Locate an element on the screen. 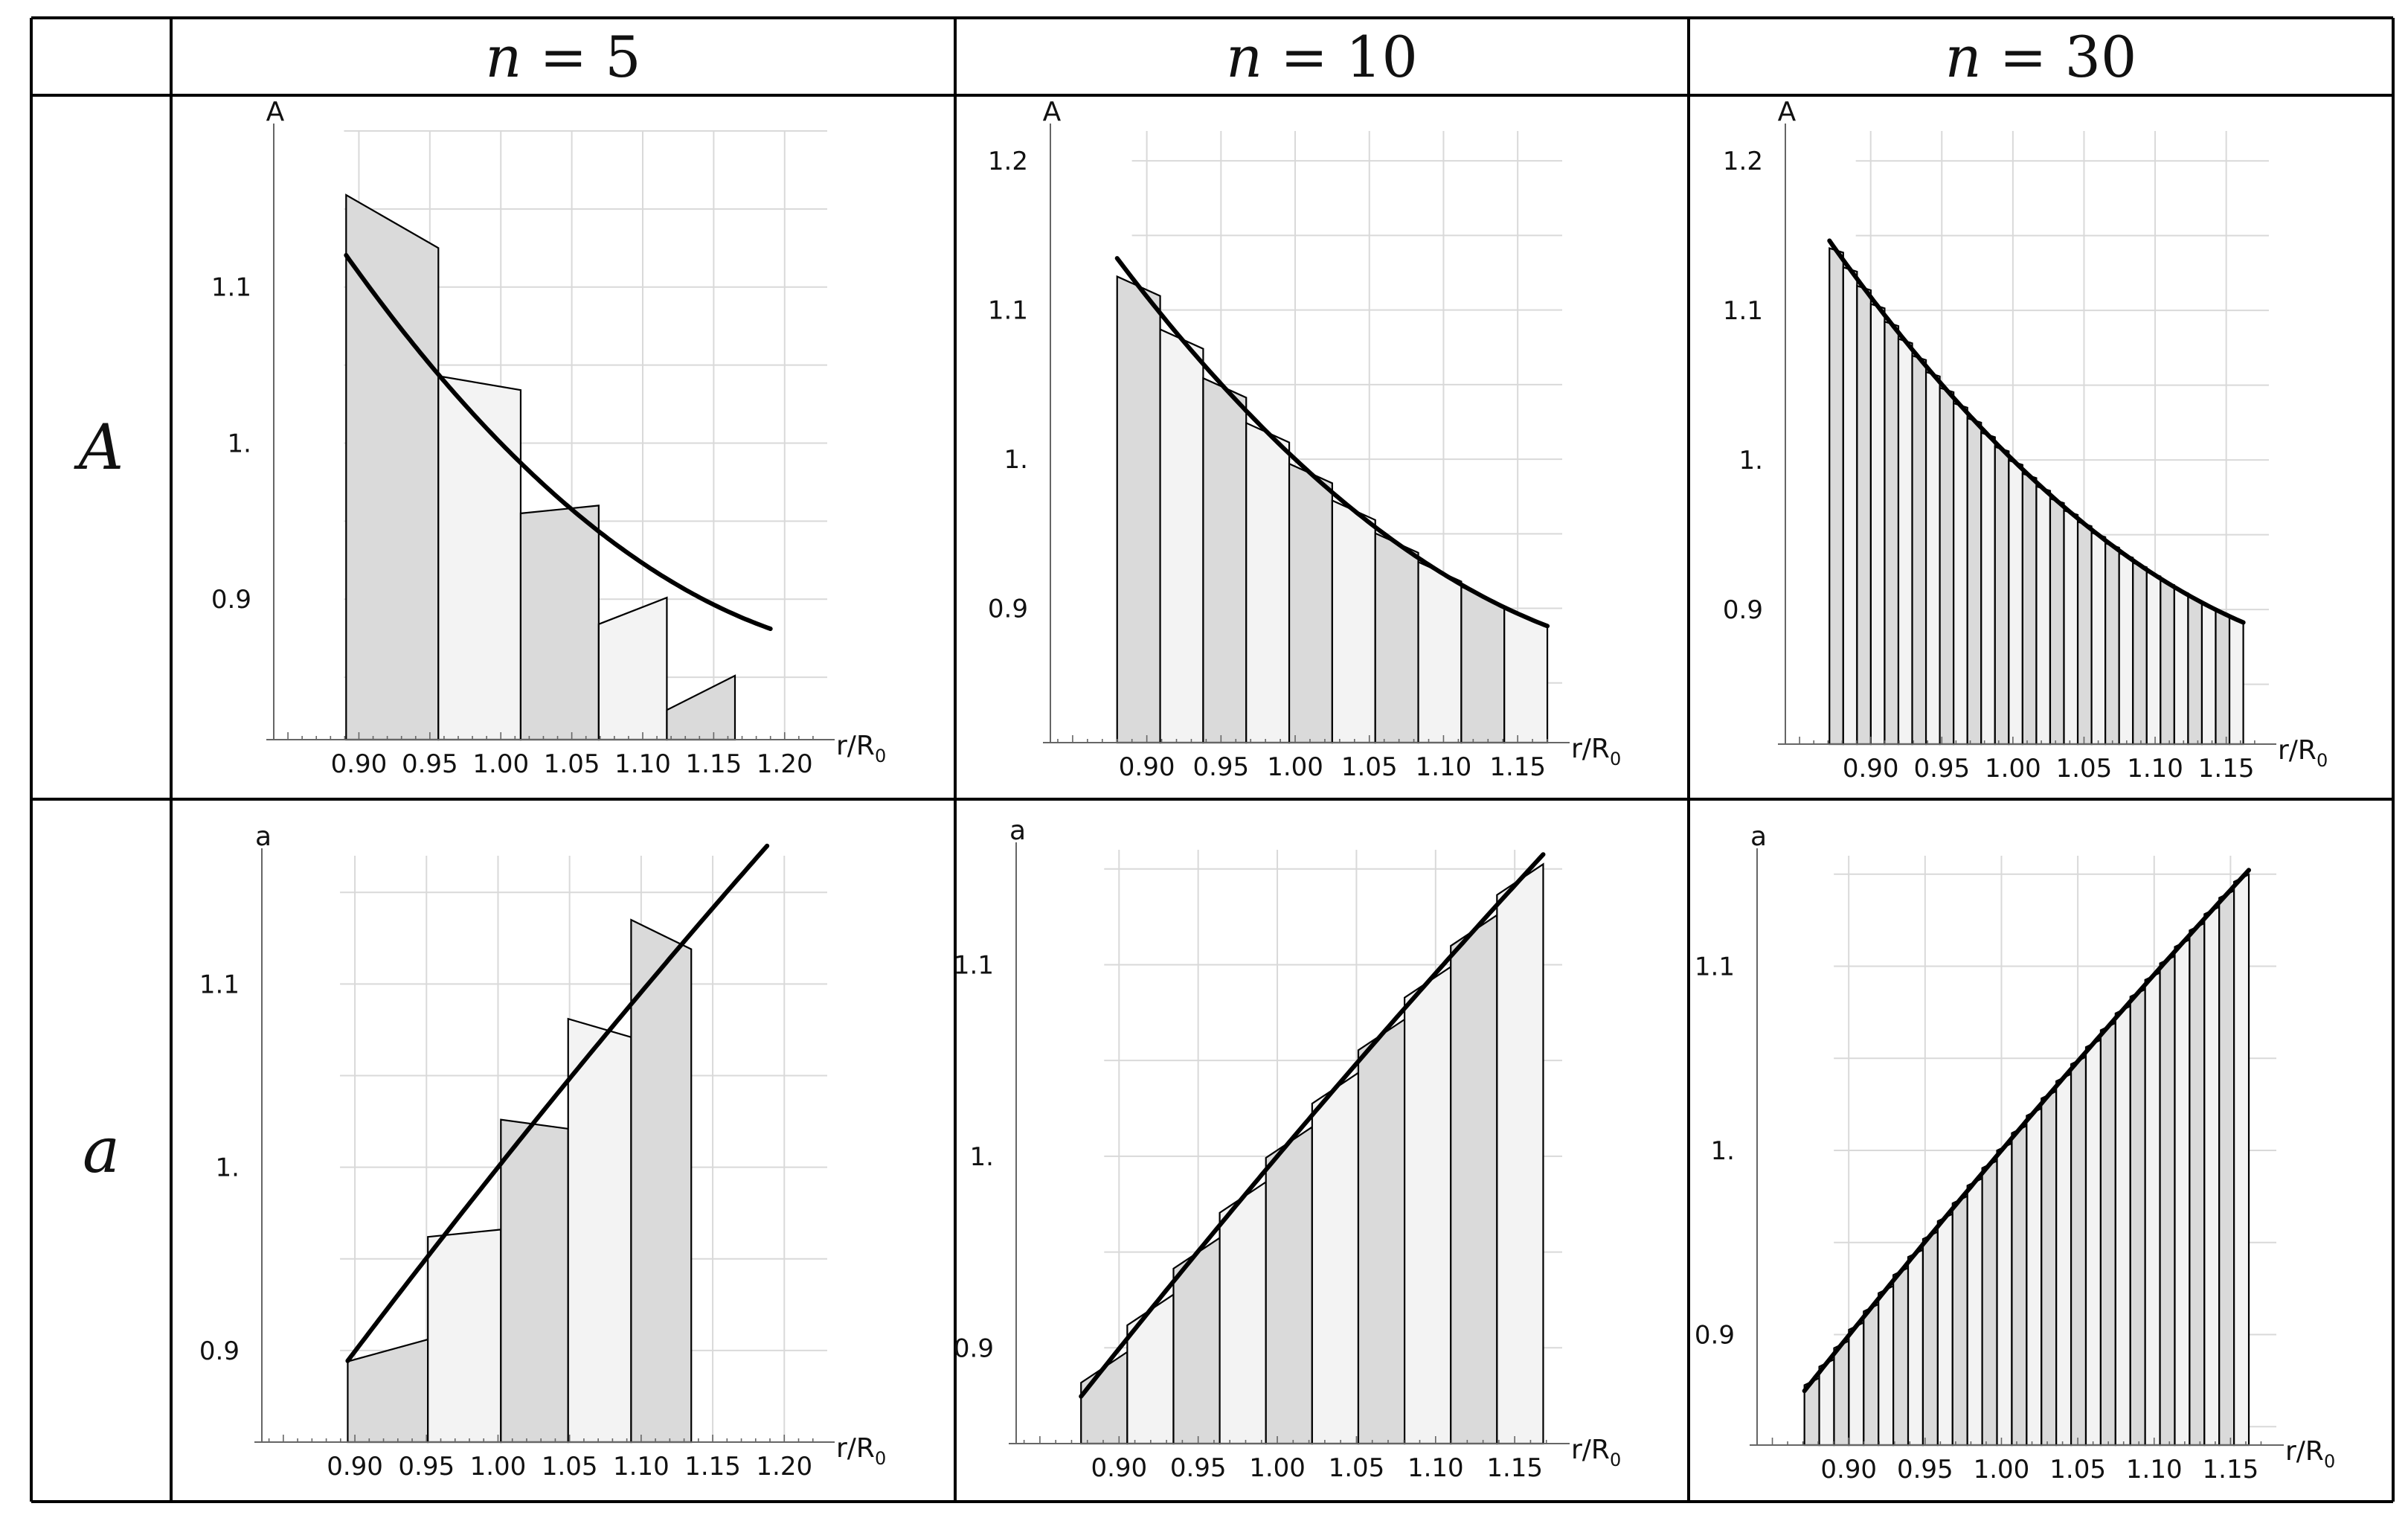  chart-A-n5-axes is located at coordinates (550, 432).